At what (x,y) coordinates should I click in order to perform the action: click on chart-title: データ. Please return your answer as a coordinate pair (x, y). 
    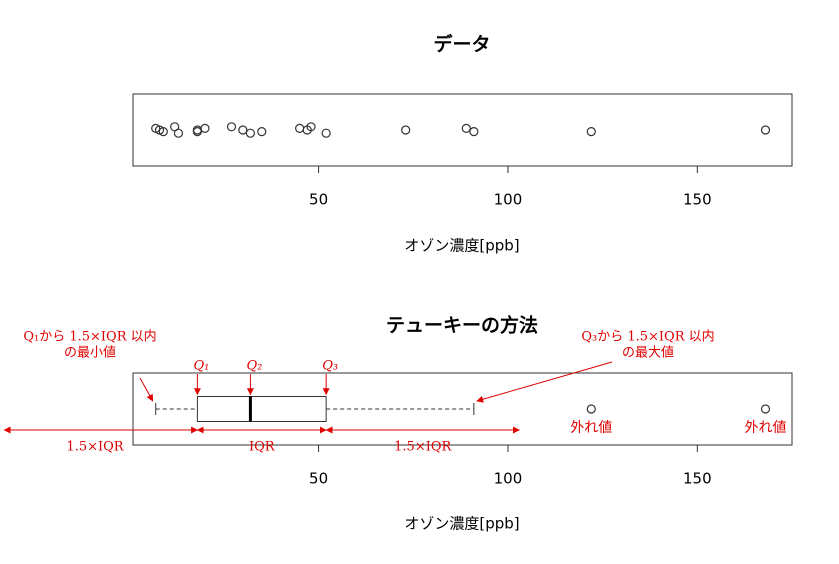
    Looking at the image, I should click on (461, 44).